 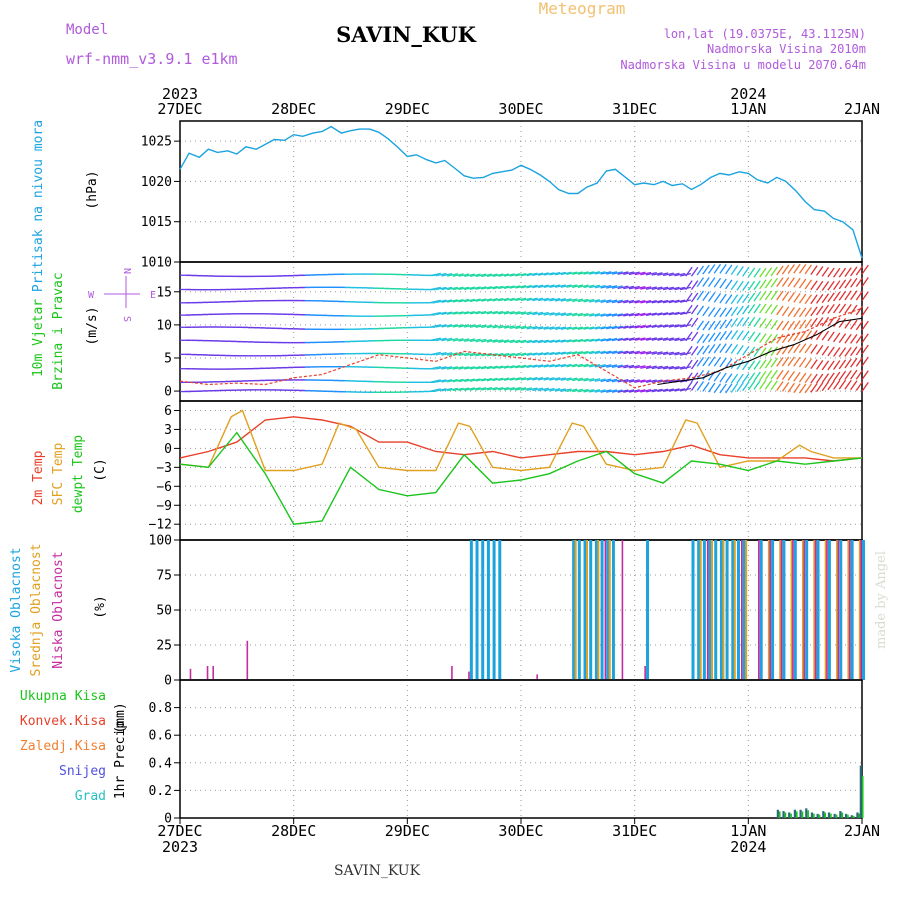 What do you see at coordinates (164, 576) in the screenshot?
I see `cloud-ytick-label: 75` at bounding box center [164, 576].